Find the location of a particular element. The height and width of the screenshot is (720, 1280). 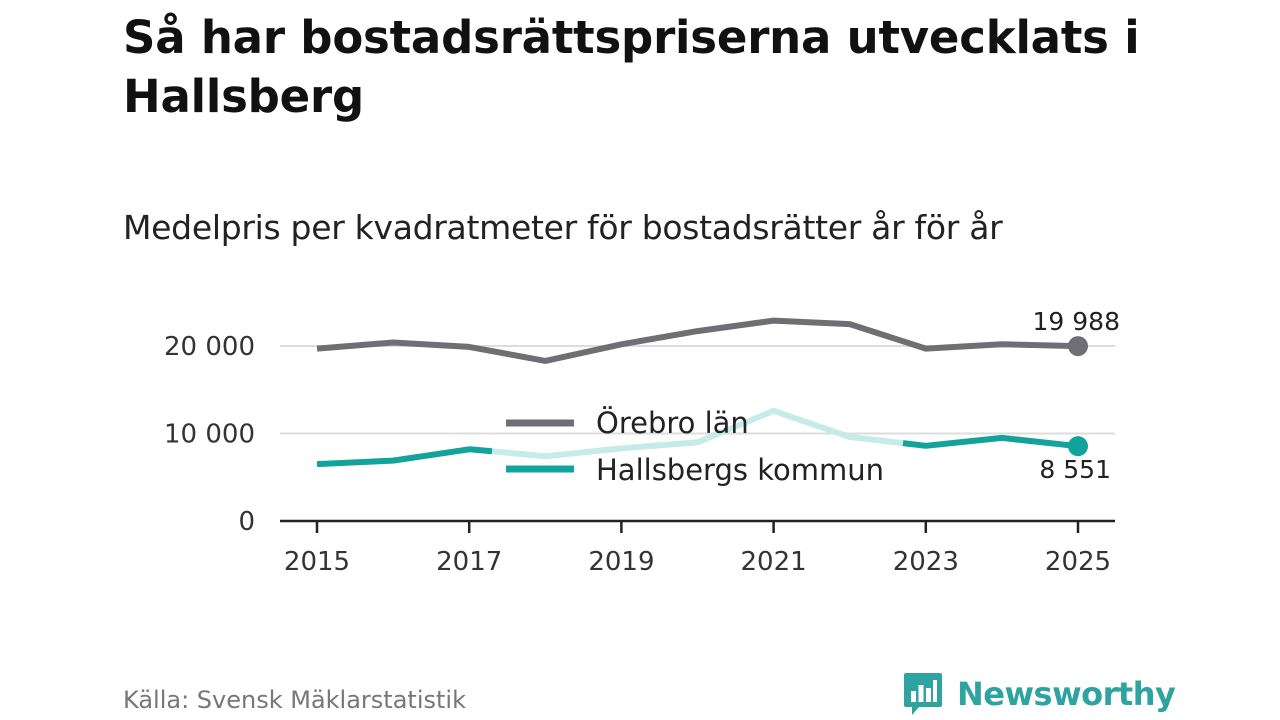

y-axis-ticks: 0 10 000 20 000 is located at coordinates (209, 434).